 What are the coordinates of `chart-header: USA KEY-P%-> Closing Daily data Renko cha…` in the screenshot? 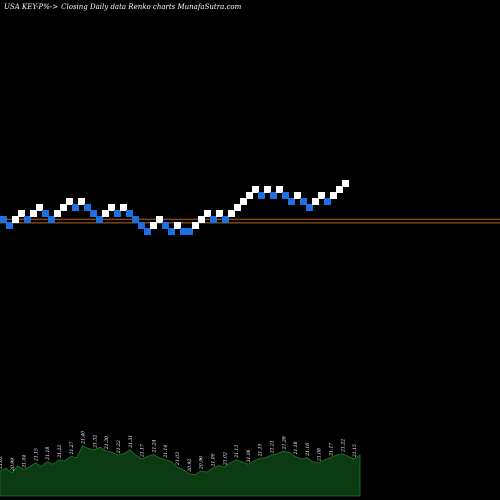 It's located at (123, 7).